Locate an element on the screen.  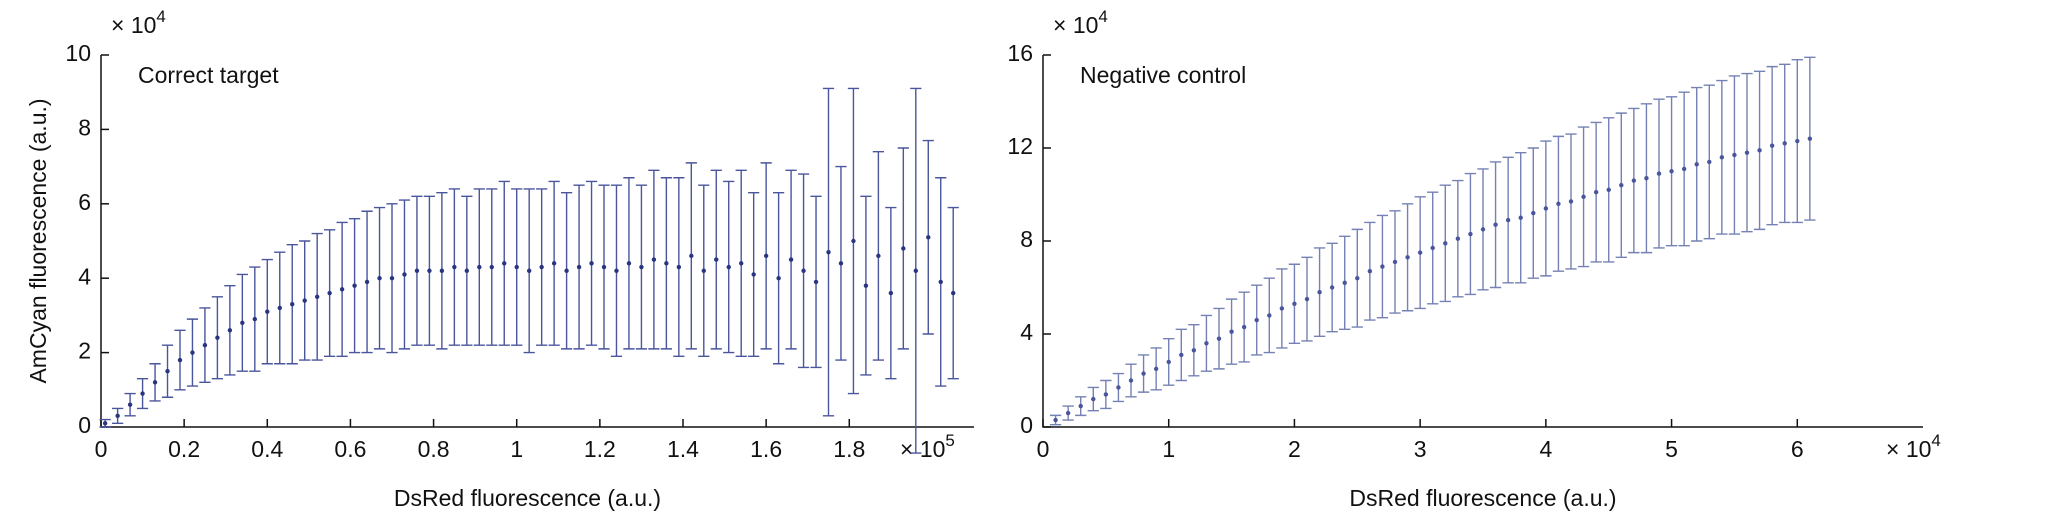
y-tick-label: 12 is located at coordinates (1020, 146).